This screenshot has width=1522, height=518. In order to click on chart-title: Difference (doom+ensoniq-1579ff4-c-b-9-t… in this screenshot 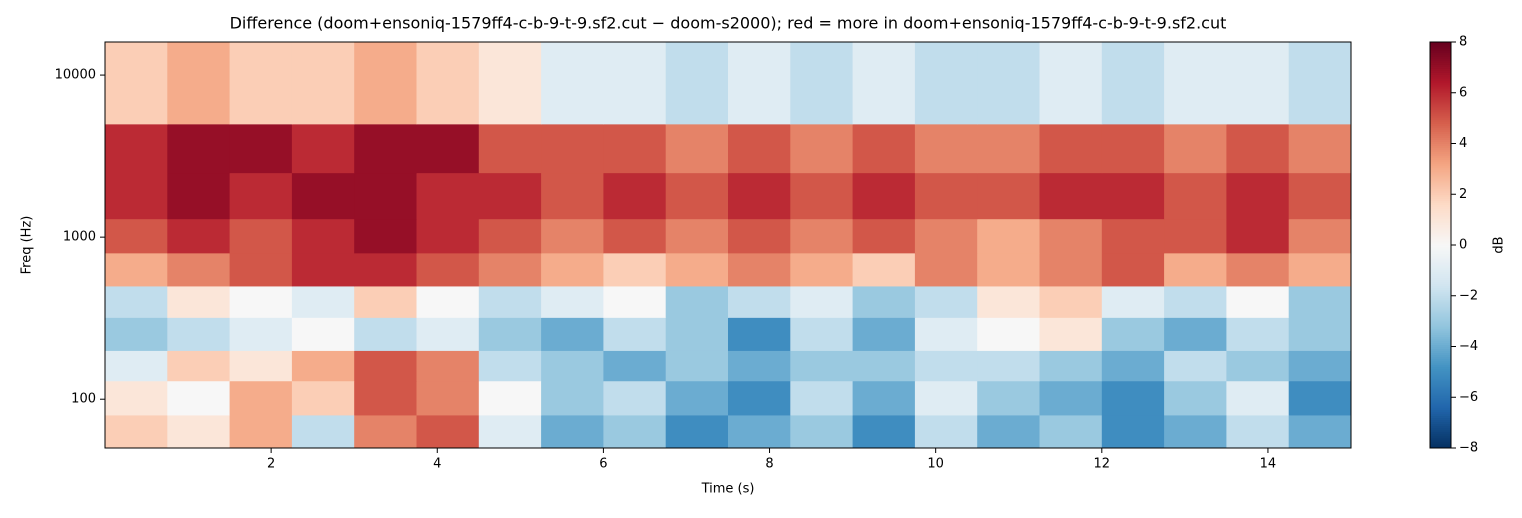, I will do `click(728, 23)`.